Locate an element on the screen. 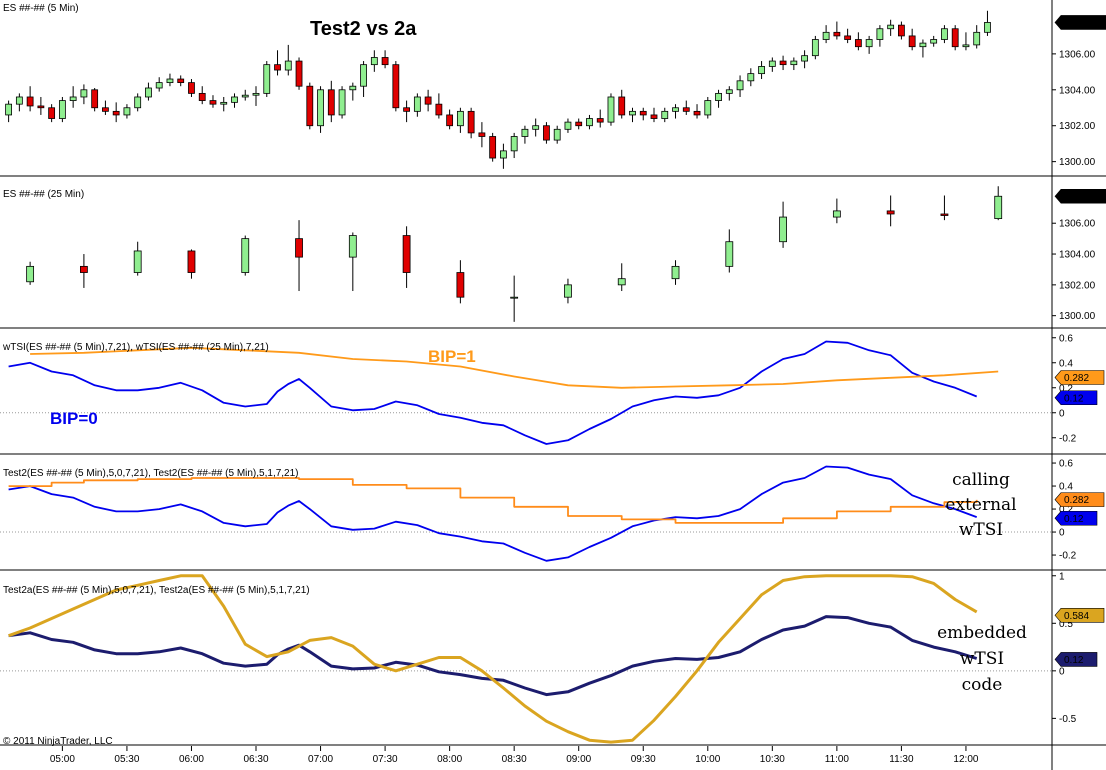 The image size is (1106, 770). test2-y-tick-label: 0.2 is located at coordinates (1066, 510).